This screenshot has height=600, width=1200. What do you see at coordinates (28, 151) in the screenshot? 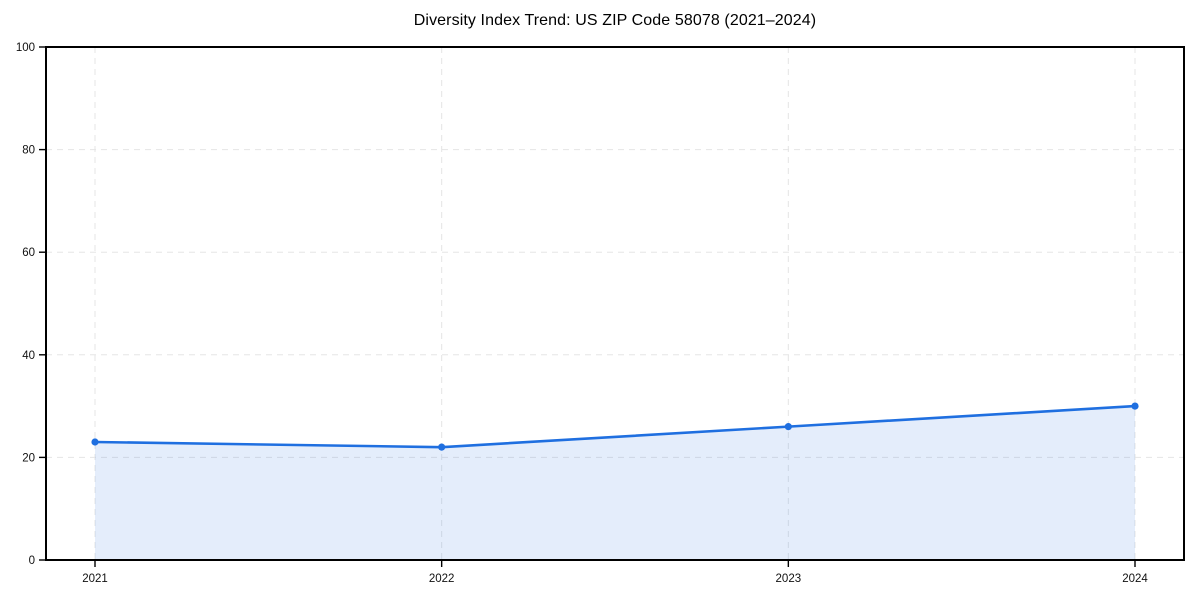
I see `y-tick-label: 80` at bounding box center [28, 151].